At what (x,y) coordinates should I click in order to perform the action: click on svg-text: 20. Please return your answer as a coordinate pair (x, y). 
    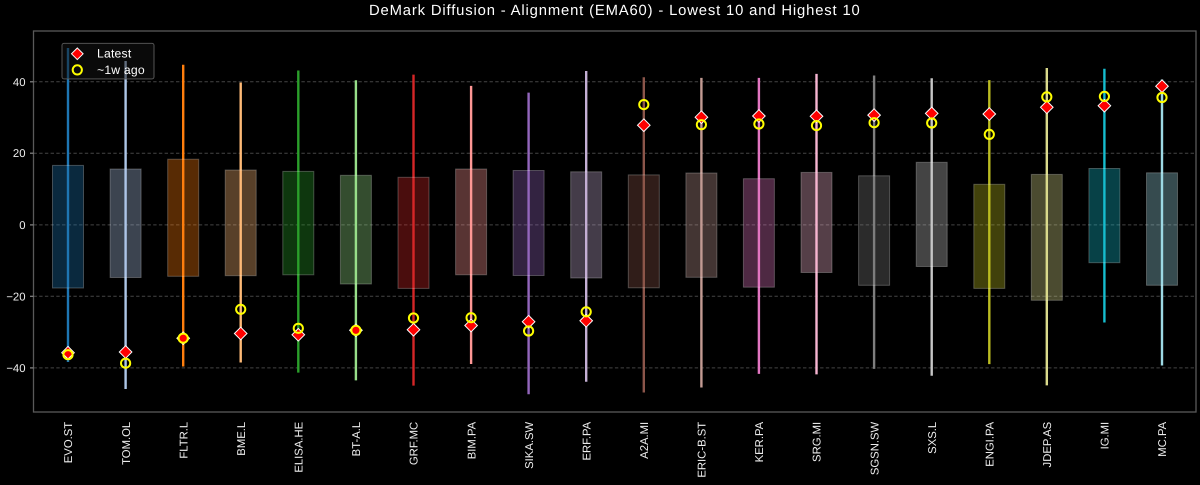
    Looking at the image, I should click on (19, 154).